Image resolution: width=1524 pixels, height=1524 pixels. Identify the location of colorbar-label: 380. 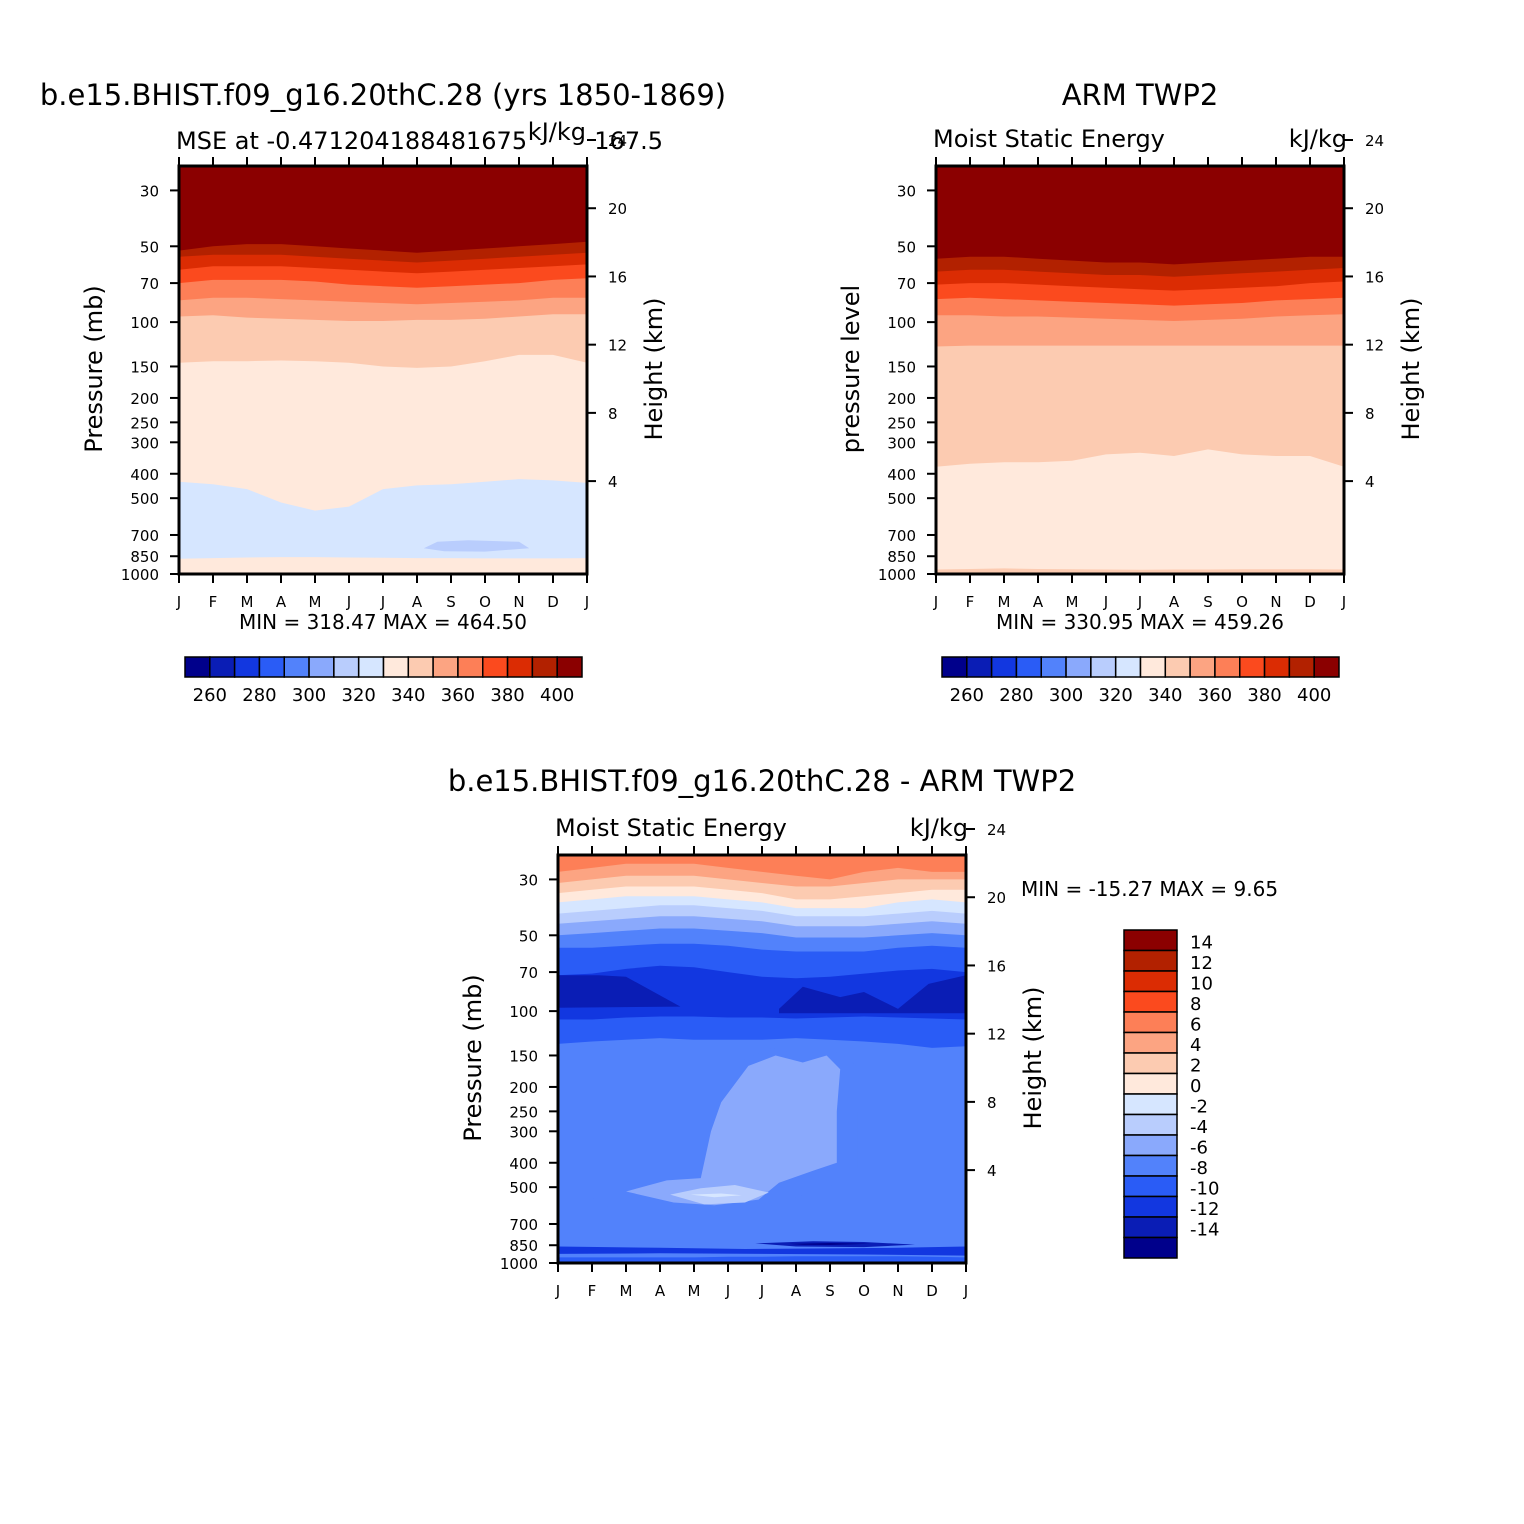
(1264, 695).